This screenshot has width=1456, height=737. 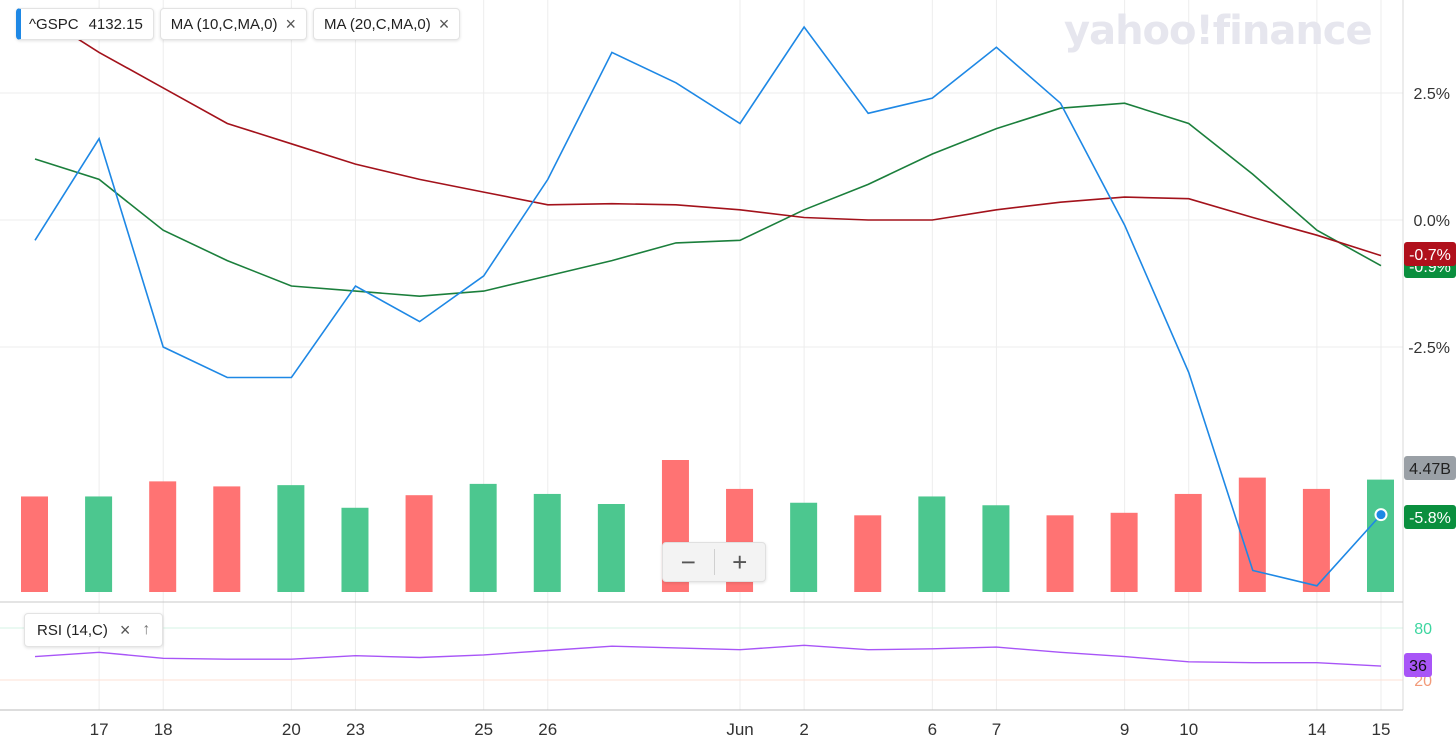 I want to click on x-tick-label: 17, so click(x=99, y=728).